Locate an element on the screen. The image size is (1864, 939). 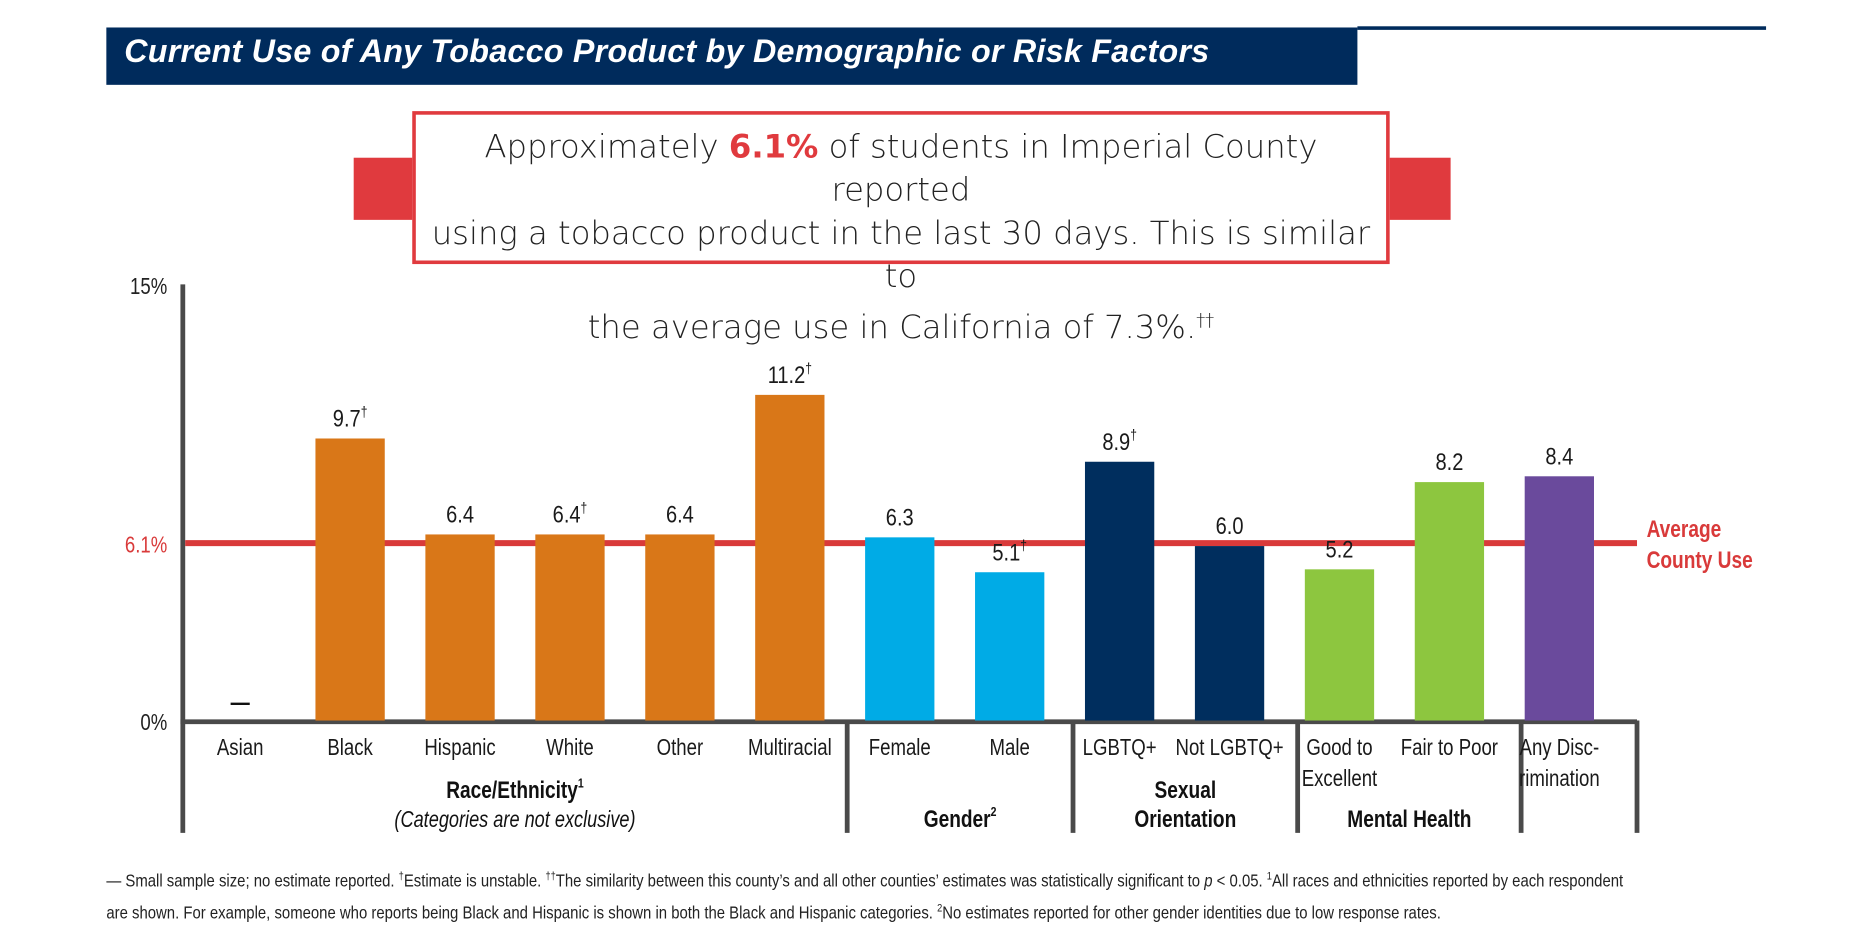
value-number: 8.9 is located at coordinates (1116, 441).